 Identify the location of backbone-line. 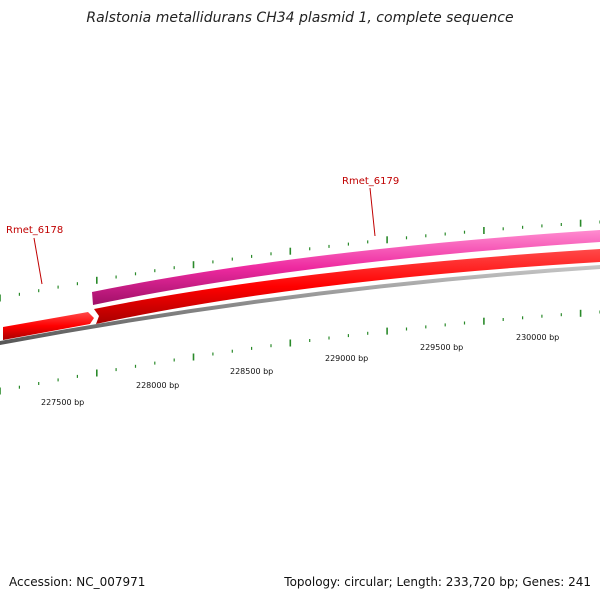
(300, 305).